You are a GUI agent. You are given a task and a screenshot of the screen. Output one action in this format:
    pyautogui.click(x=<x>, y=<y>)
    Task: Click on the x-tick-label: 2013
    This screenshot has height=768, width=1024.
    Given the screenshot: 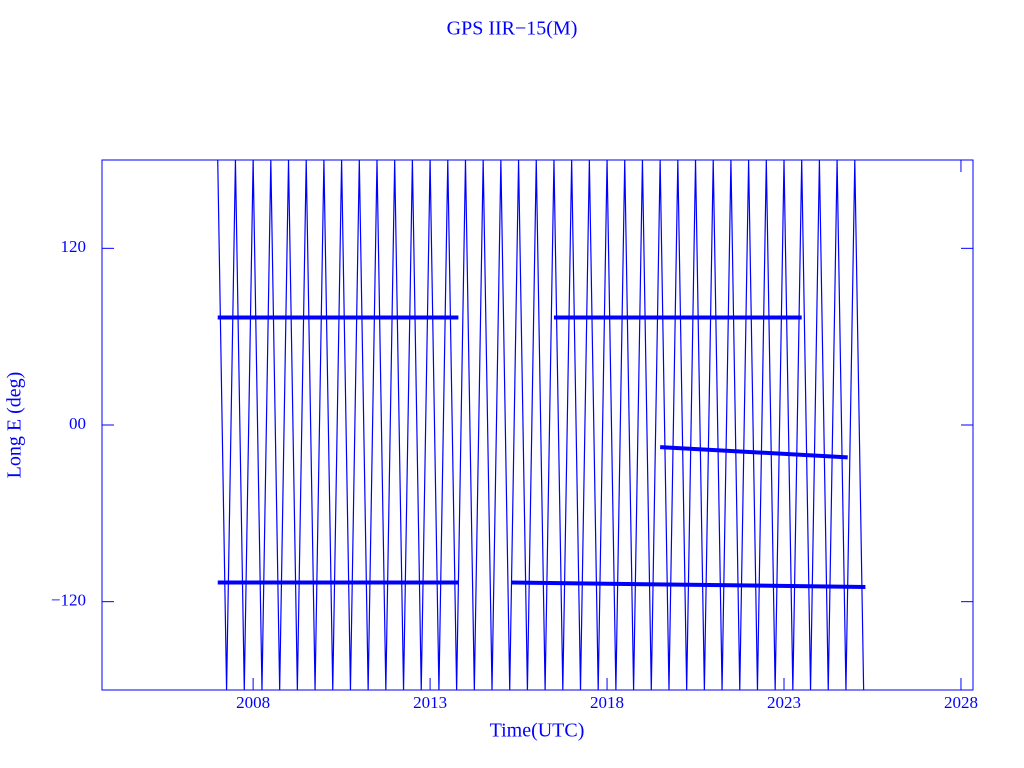 What is the action you would take?
    pyautogui.click(x=430, y=702)
    